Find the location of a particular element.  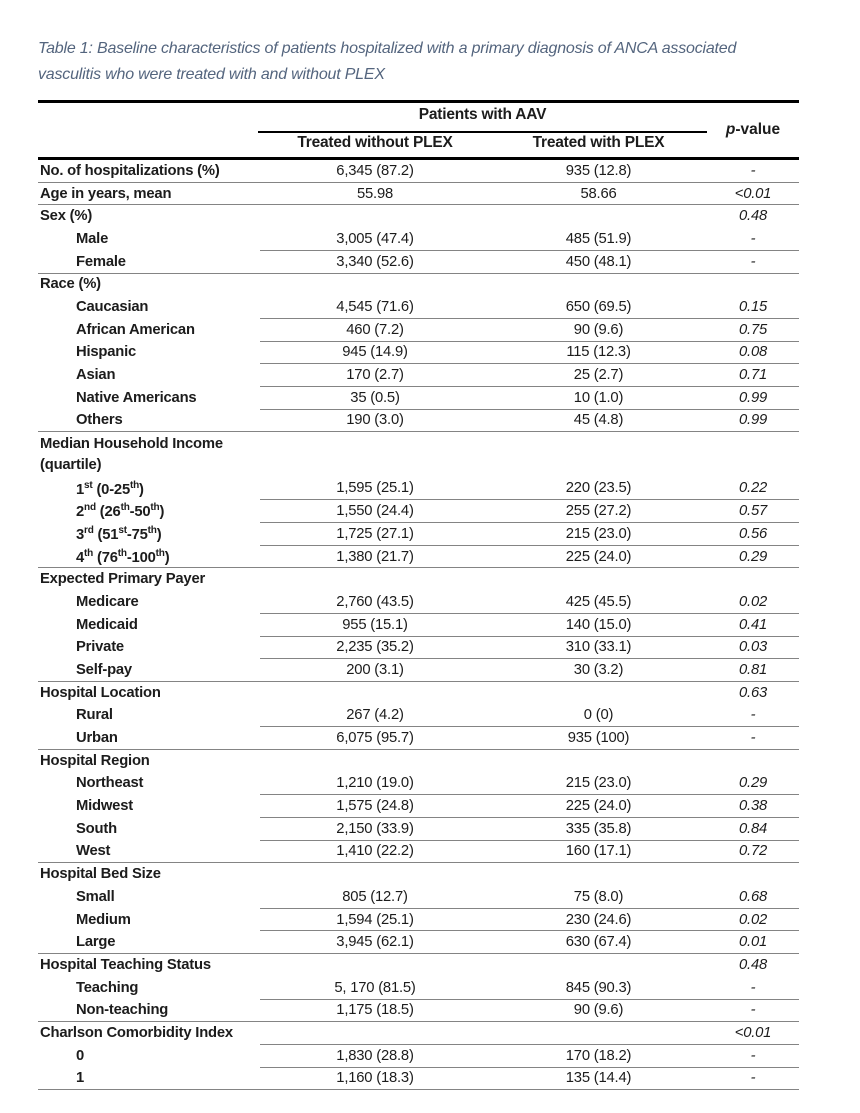

column-group-header-patients-with-aav: Patients with AAV is located at coordinates (482, 114).